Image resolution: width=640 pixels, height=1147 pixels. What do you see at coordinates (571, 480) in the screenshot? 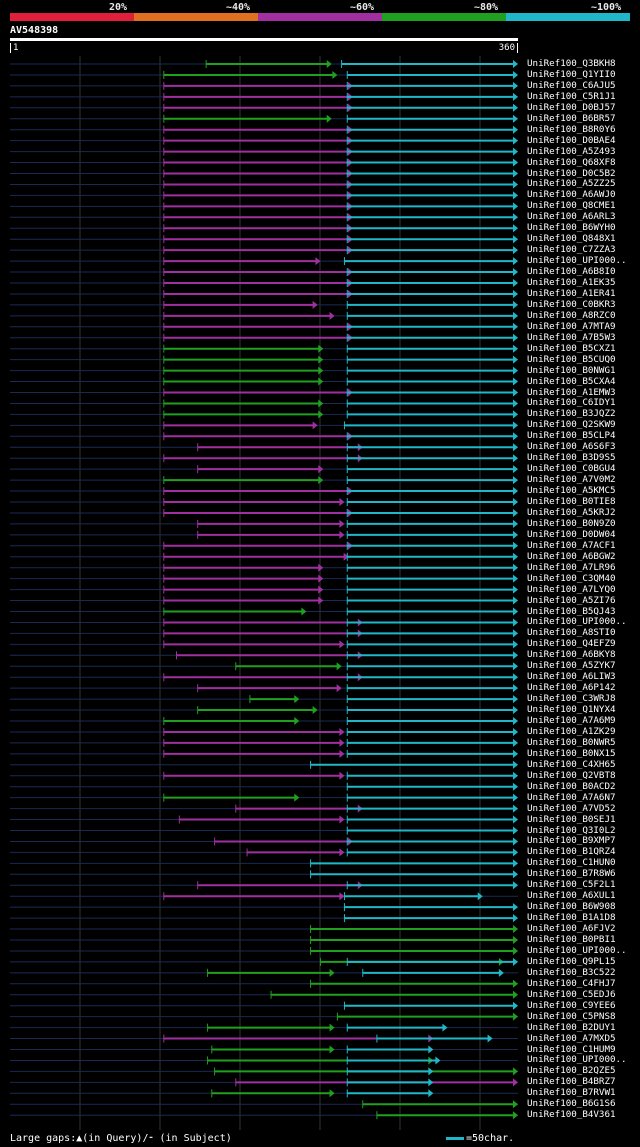
I see `hit-label: UniRef100_A7V0M2` at bounding box center [571, 480].